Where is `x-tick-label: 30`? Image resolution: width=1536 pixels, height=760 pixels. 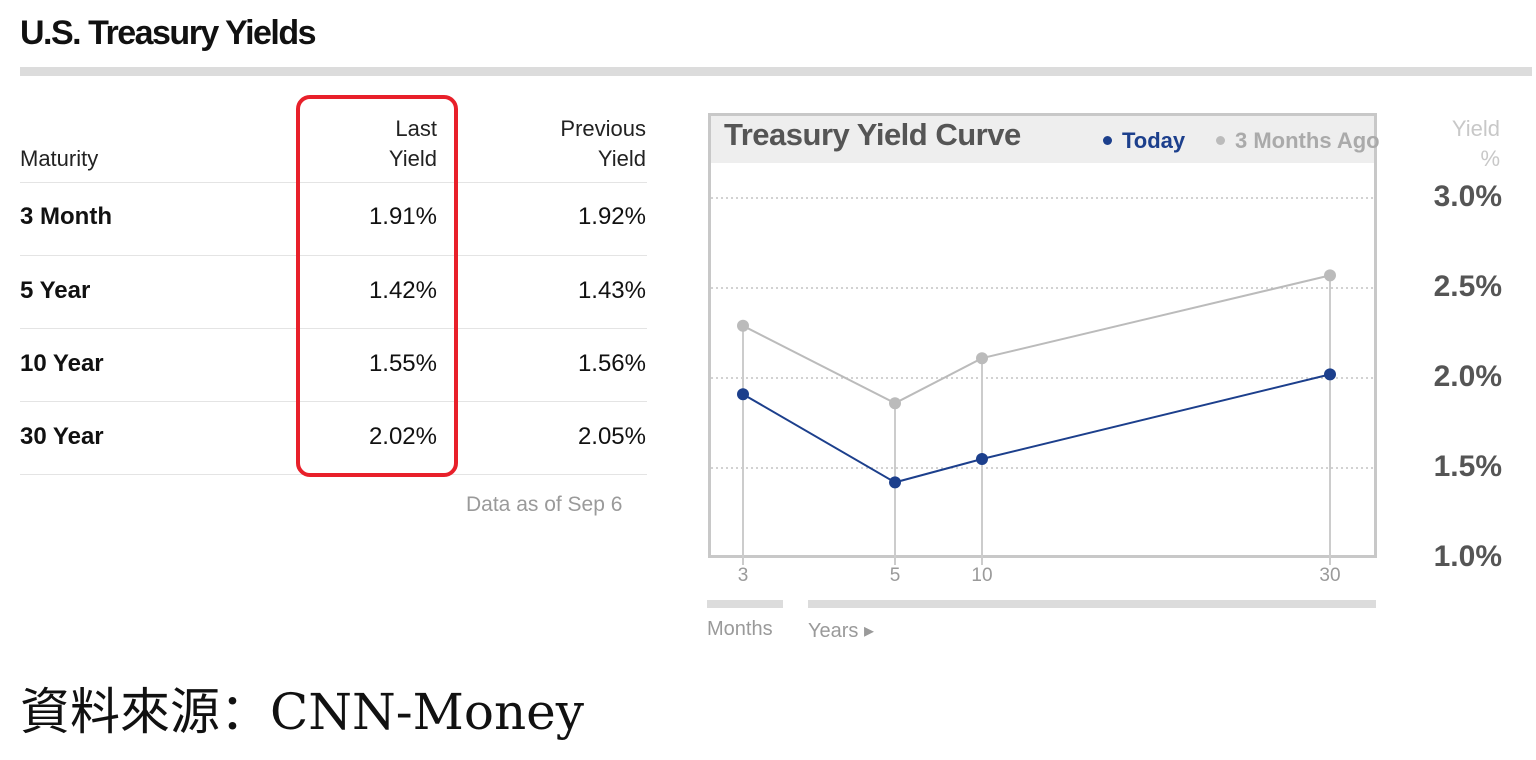 x-tick-label: 30 is located at coordinates (1330, 575).